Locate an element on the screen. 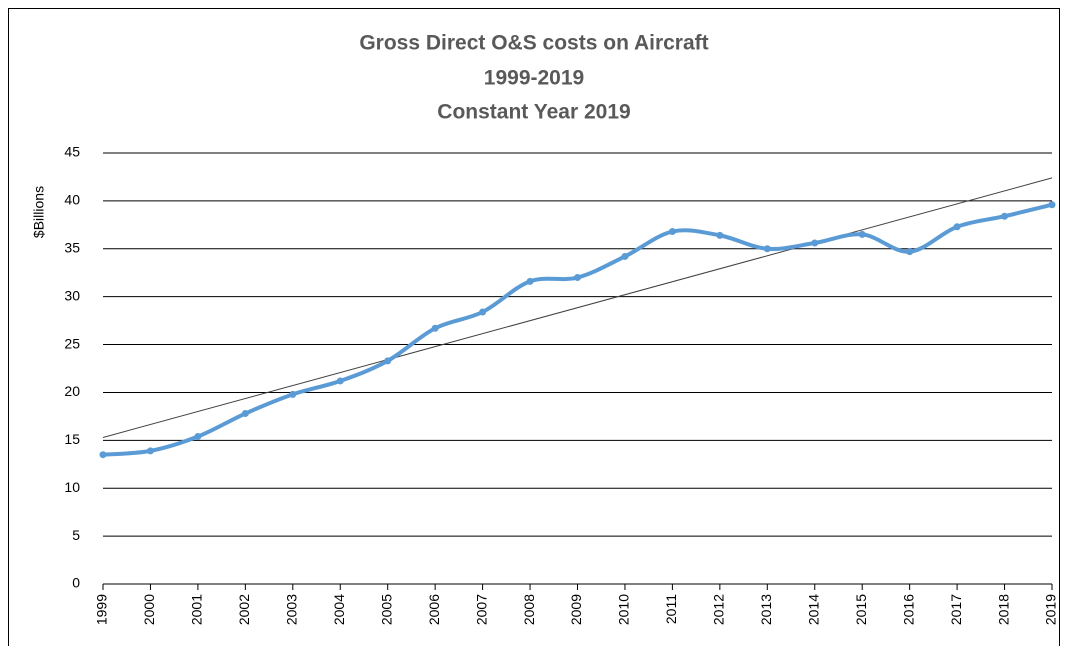 This screenshot has height=646, width=1068. x-tick-label: 2011 is located at coordinates (671, 609).